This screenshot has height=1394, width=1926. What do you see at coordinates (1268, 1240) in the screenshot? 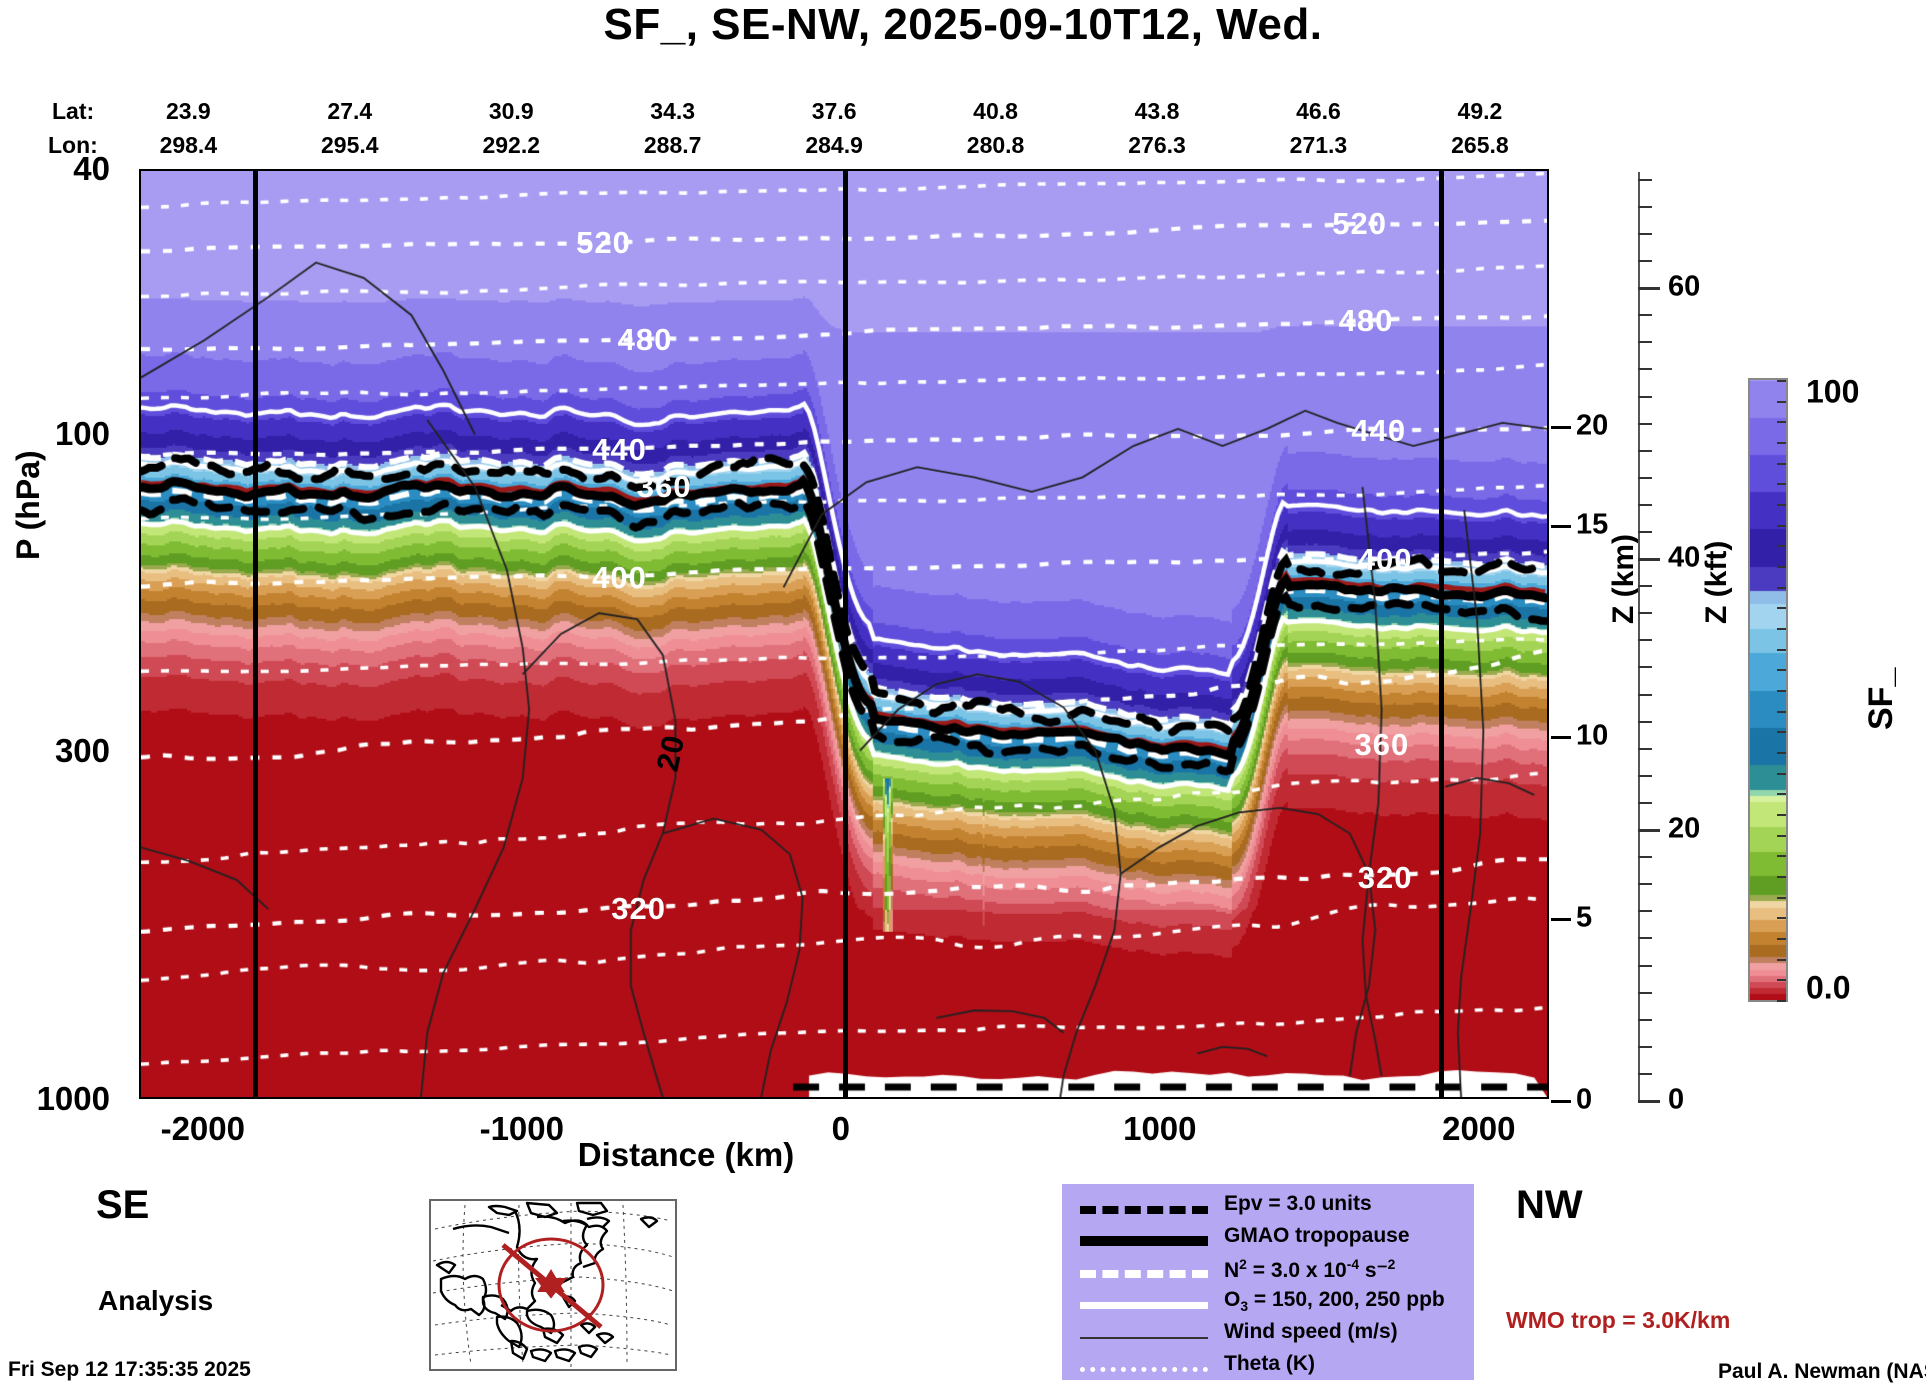
I see `legend-item: GMAO tropopause` at bounding box center [1268, 1240].